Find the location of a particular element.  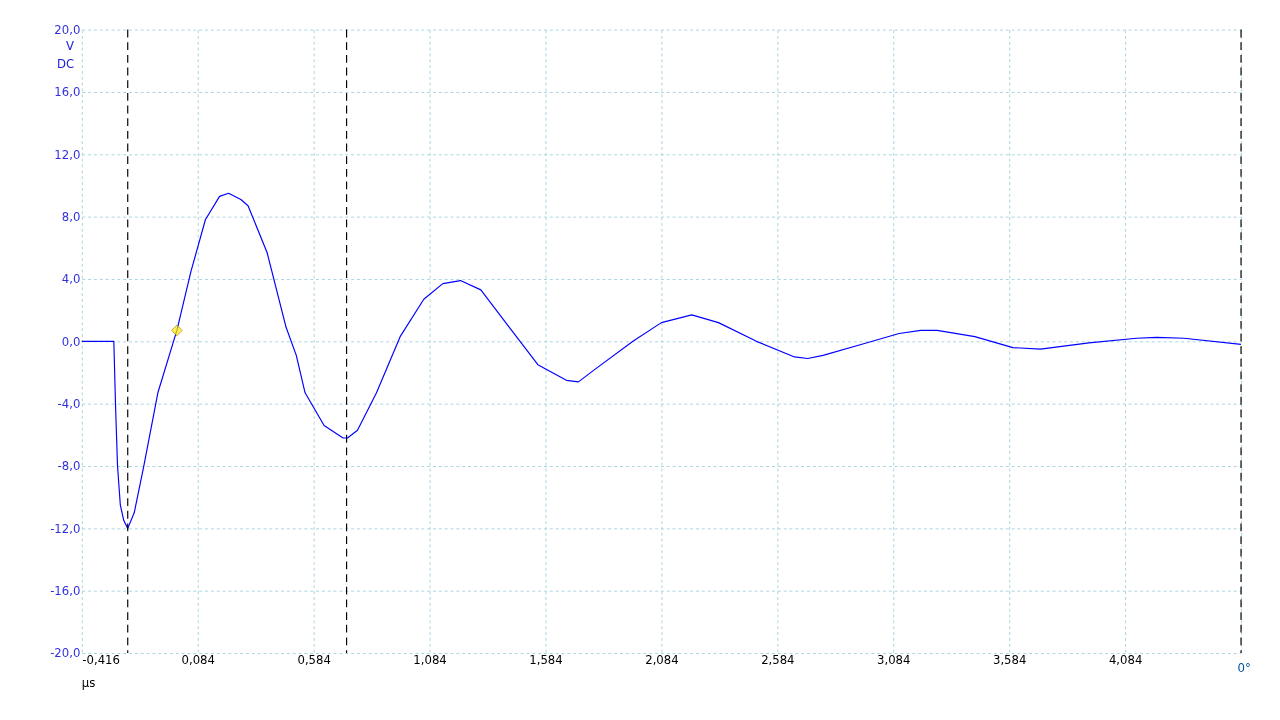

text: 0° is located at coordinates (1244, 667).